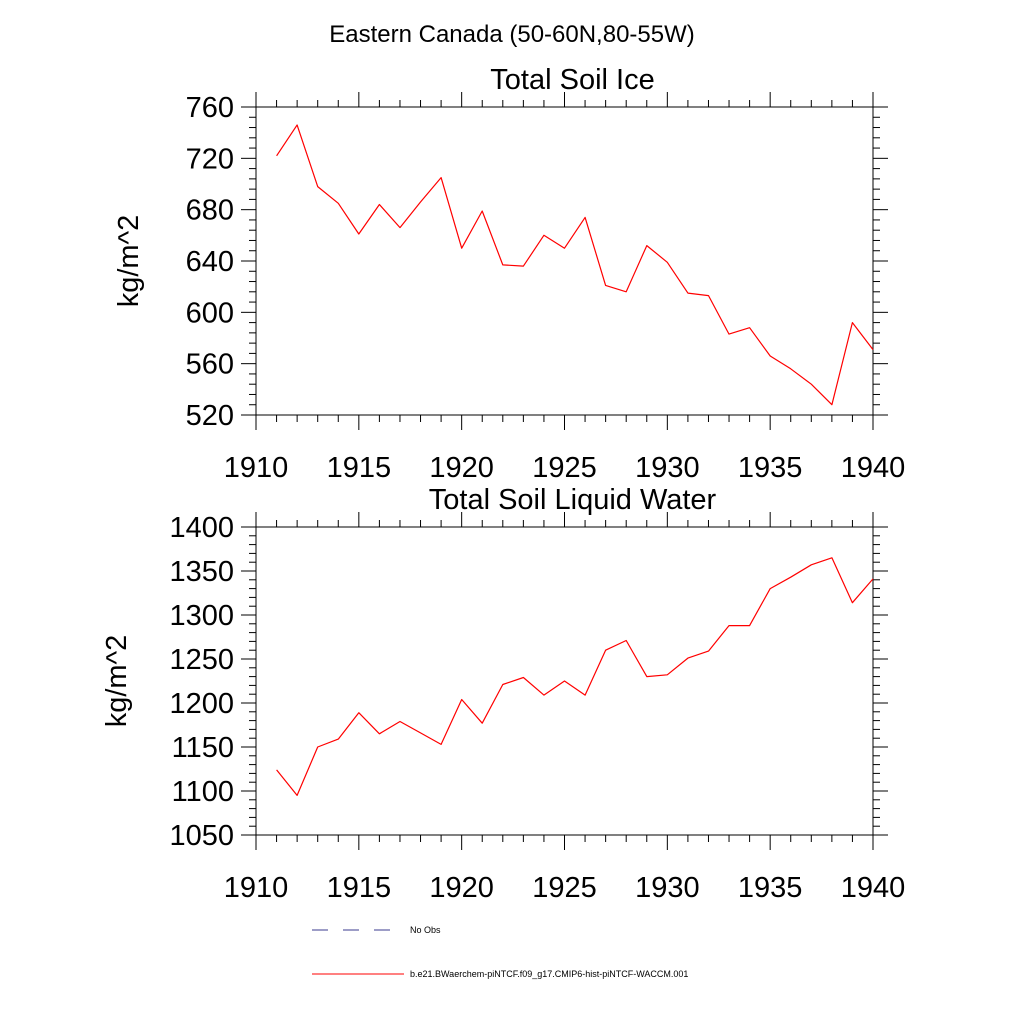 Image resolution: width=1024 pixels, height=1029 pixels. What do you see at coordinates (201, 616) in the screenshot?
I see `y-tick-label: 1300` at bounding box center [201, 616].